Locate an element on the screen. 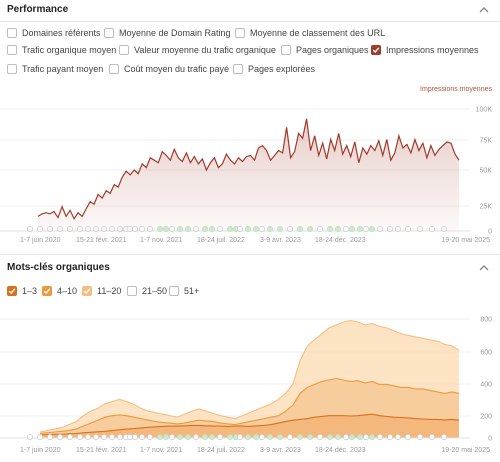 The height and width of the screenshot is (462, 500). collapse-keywords-icon is located at coordinates (484, 268).